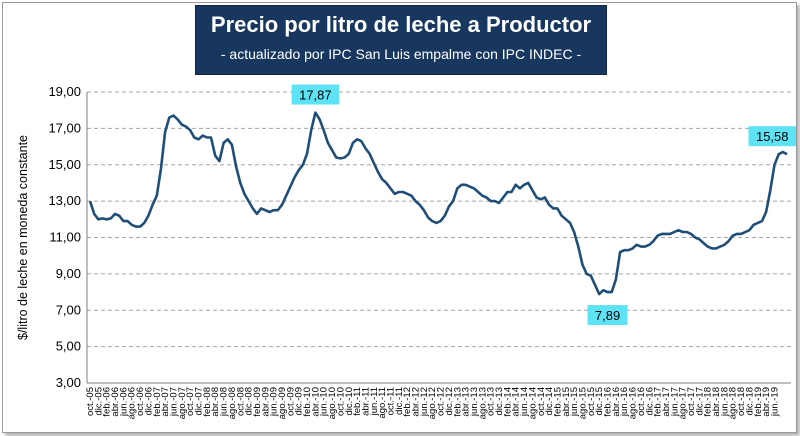 Image resolution: width=800 pixels, height=436 pixels. Describe the element at coordinates (64, 127) in the screenshot. I see `y-tick-label: 17,00` at that location.